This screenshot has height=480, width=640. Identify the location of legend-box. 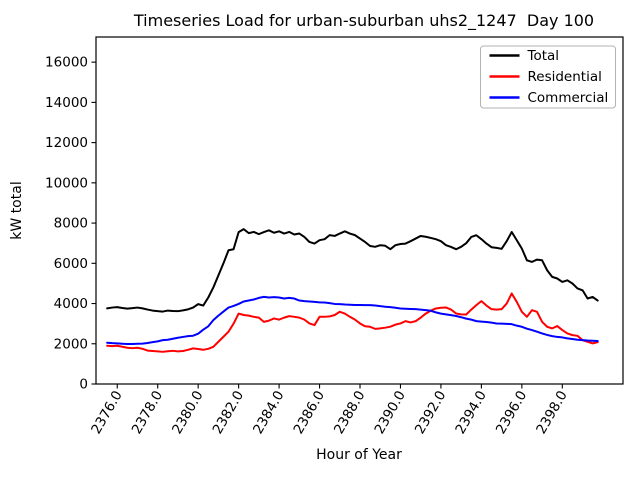
(548, 77).